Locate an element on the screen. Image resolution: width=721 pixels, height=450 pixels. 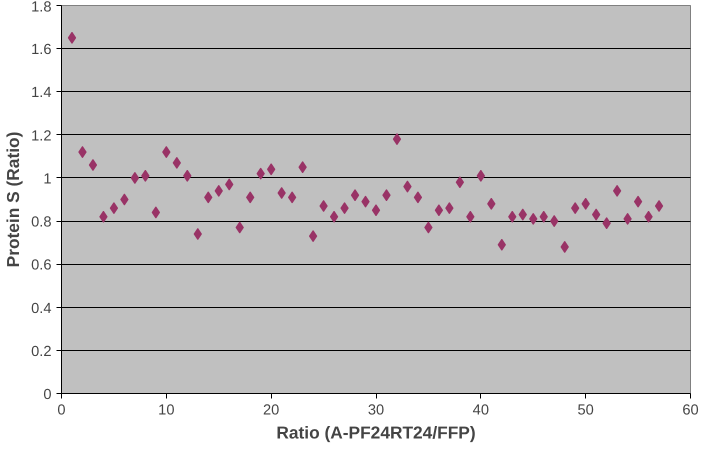
x-axis-title: Ratio (A-PF24RT24/FFP) is located at coordinates (376, 432).